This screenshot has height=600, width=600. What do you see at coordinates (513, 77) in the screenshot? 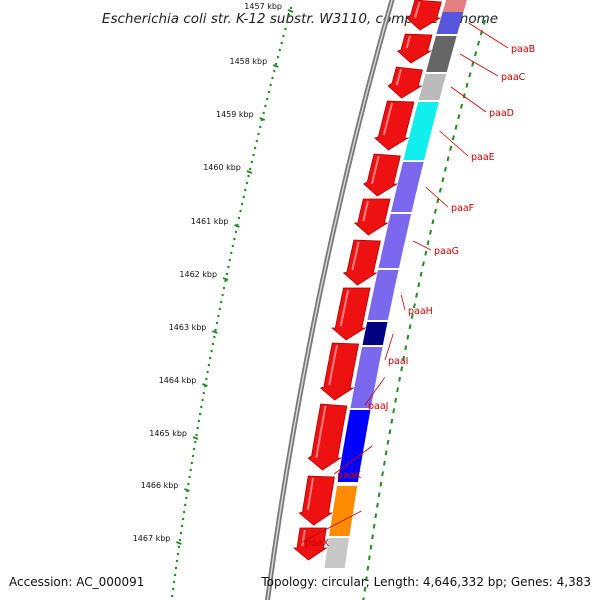
I see `gene-label-paaC: paaC` at bounding box center [513, 77].